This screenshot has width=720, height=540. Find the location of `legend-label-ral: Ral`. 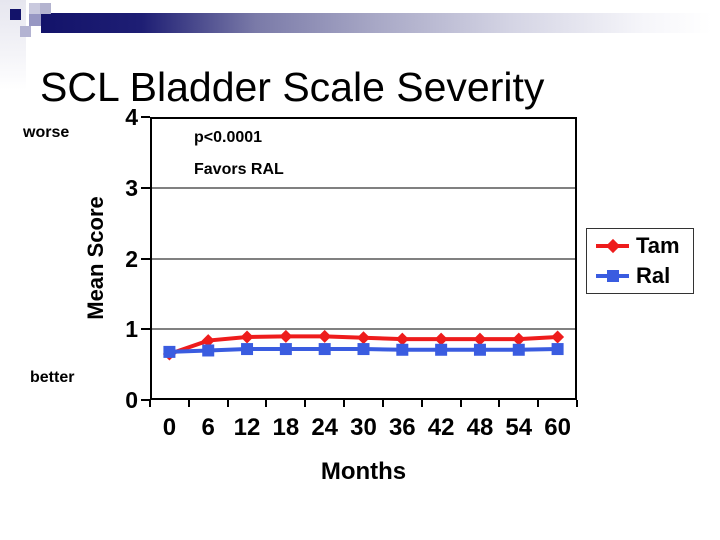

legend-label-ral: Ral is located at coordinates (653, 275).